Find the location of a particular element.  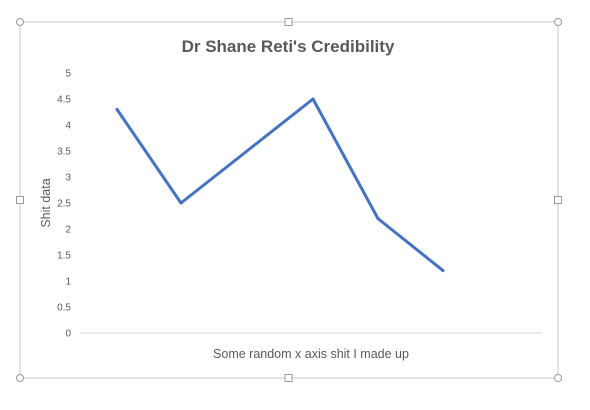

y-axis-title: Shit data is located at coordinates (46, 202).